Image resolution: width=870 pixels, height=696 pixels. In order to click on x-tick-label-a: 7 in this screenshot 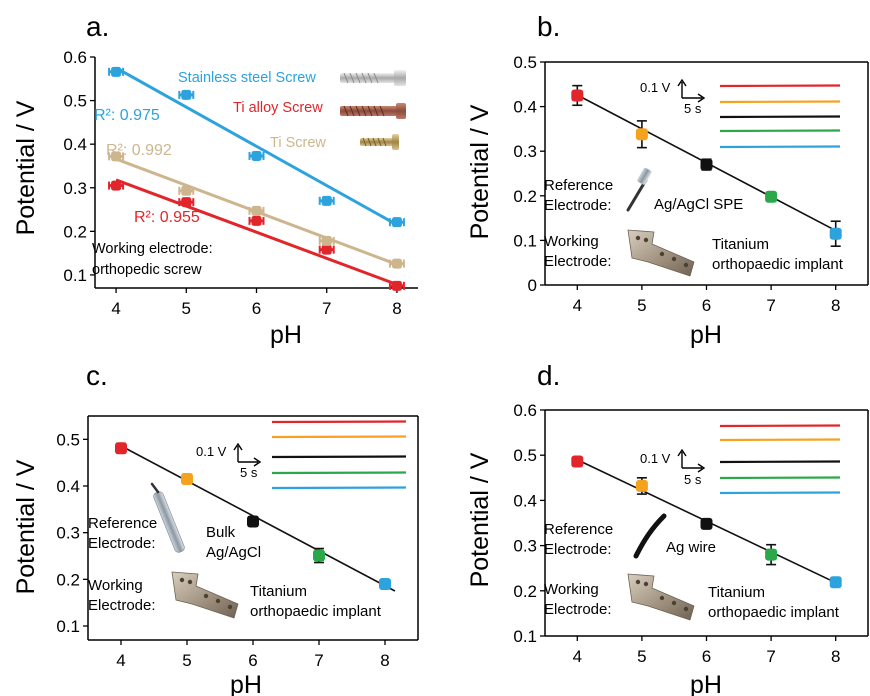, I will do `click(326, 308)`.